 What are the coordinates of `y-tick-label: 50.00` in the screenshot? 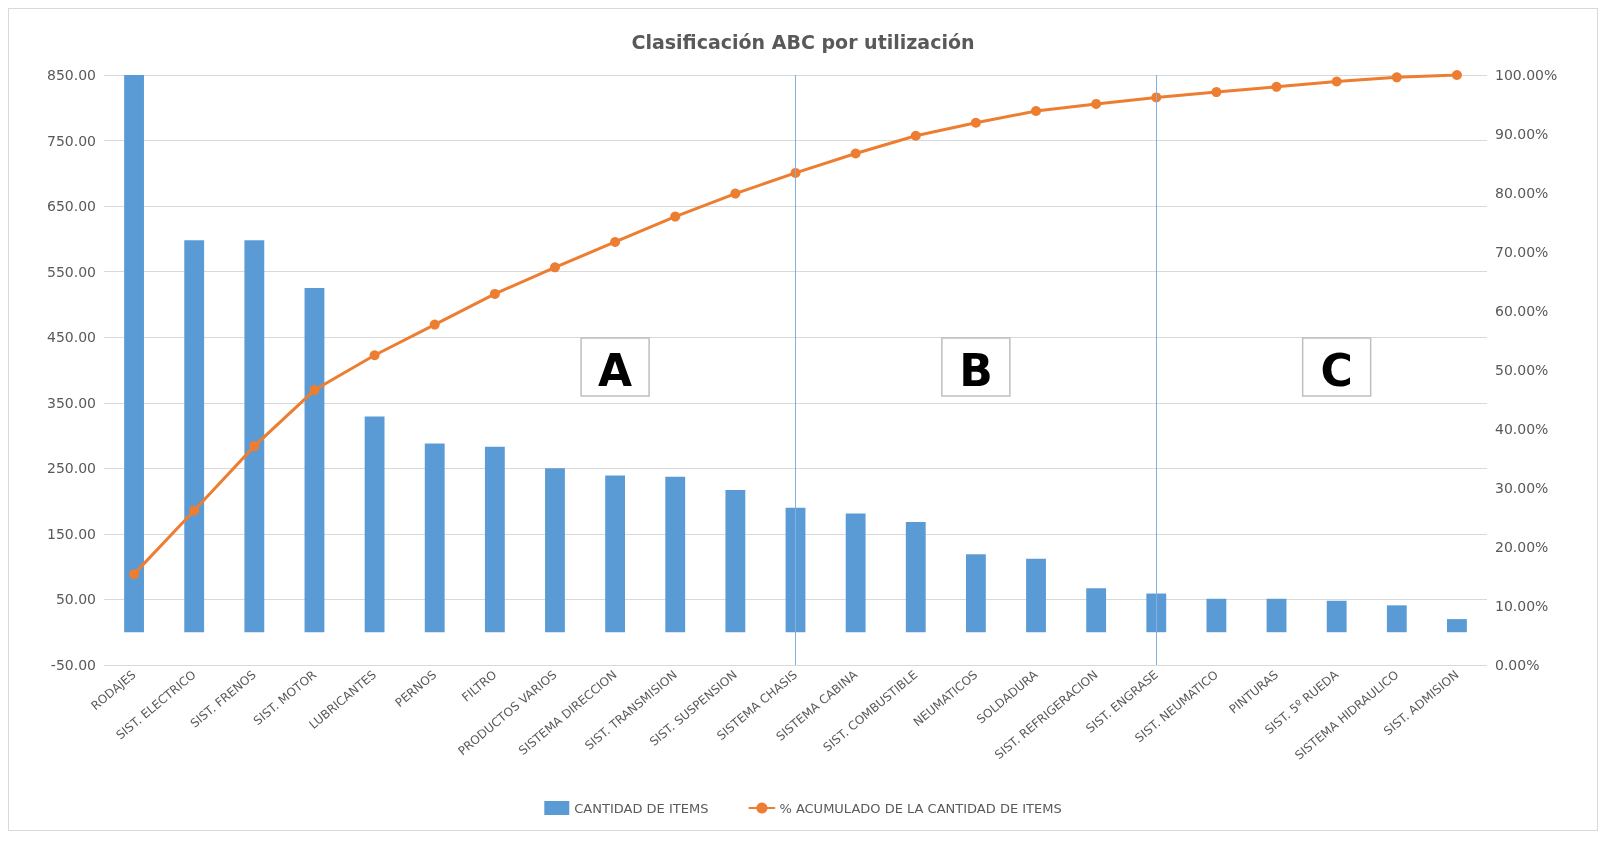 It's located at (75, 599).